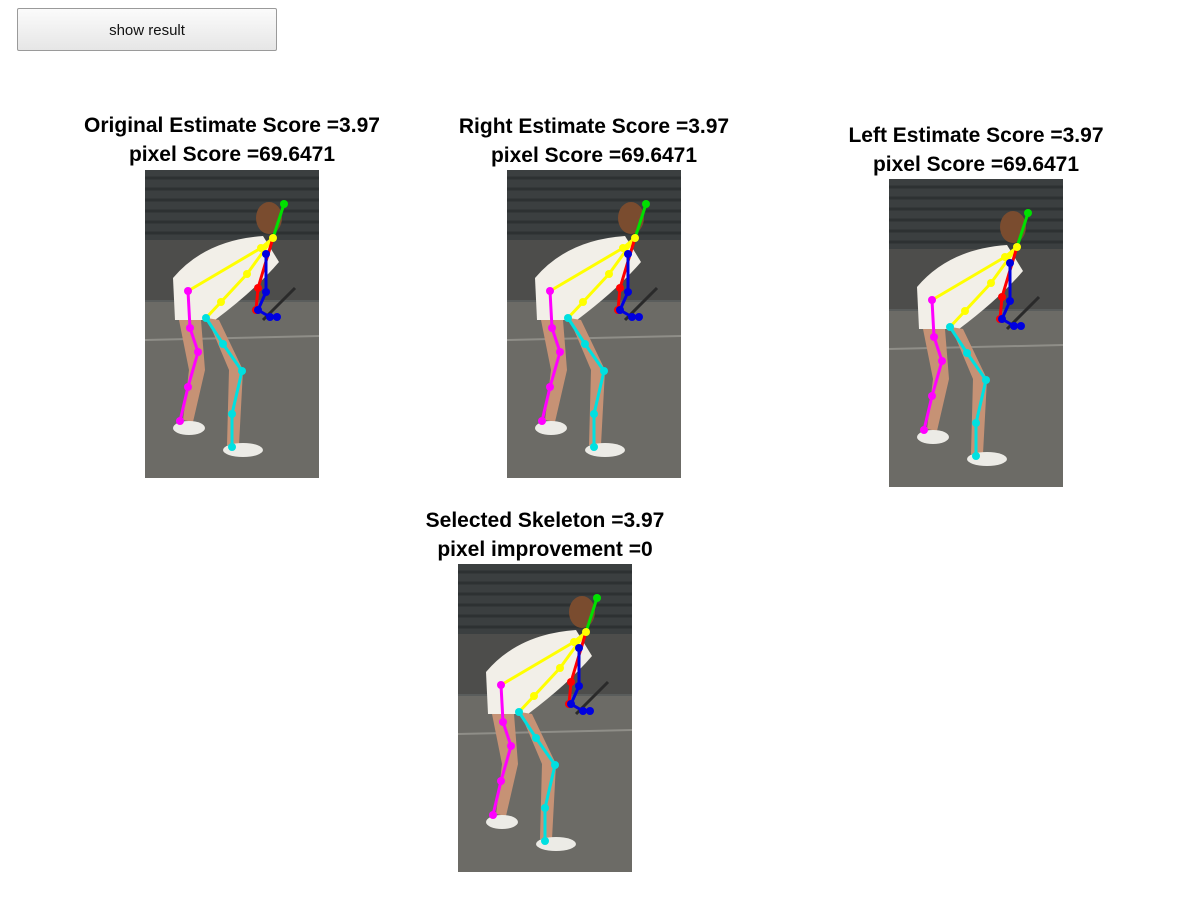  I want to click on right-estimate-score-label: Right Estimate Score =3.97, so click(594, 126).